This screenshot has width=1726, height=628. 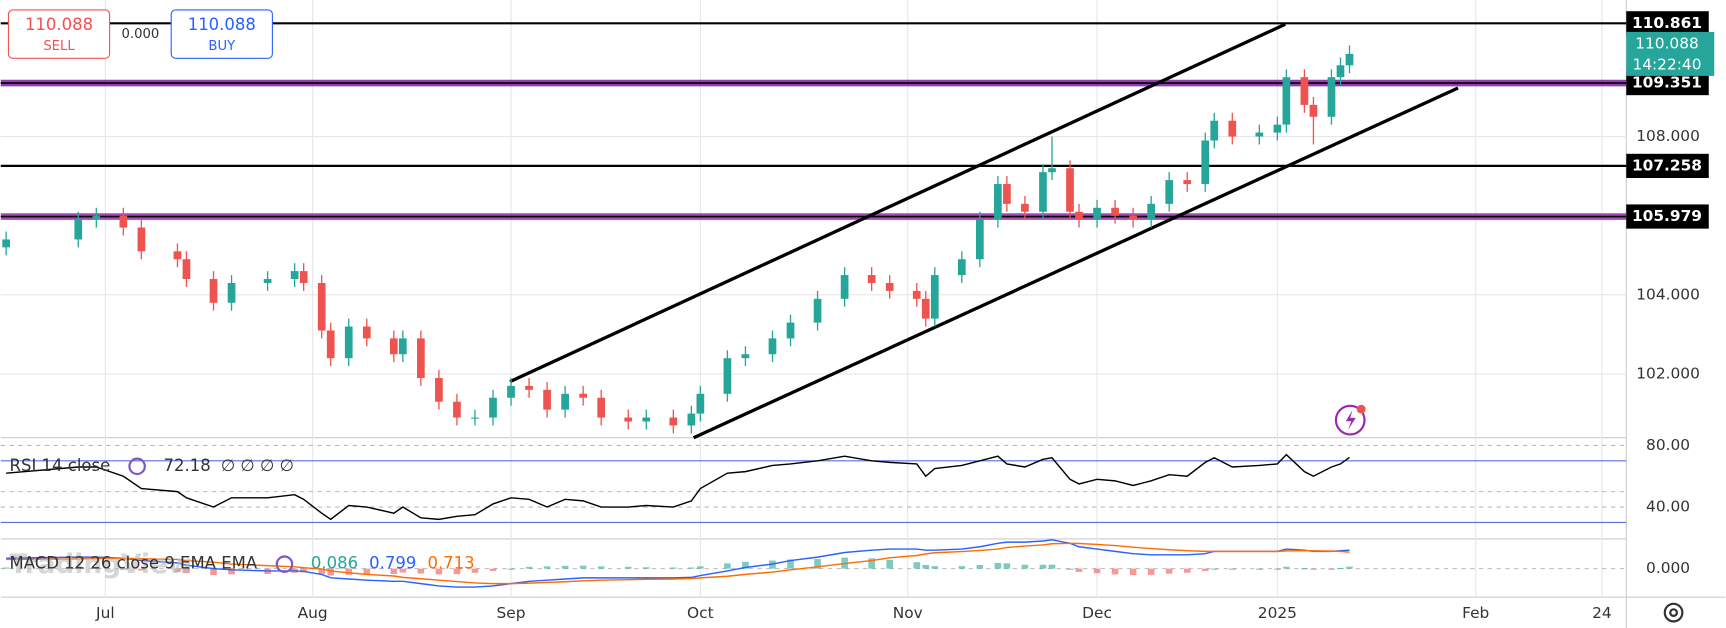 I want to click on x-tick-label: 24, so click(x=1602, y=613).